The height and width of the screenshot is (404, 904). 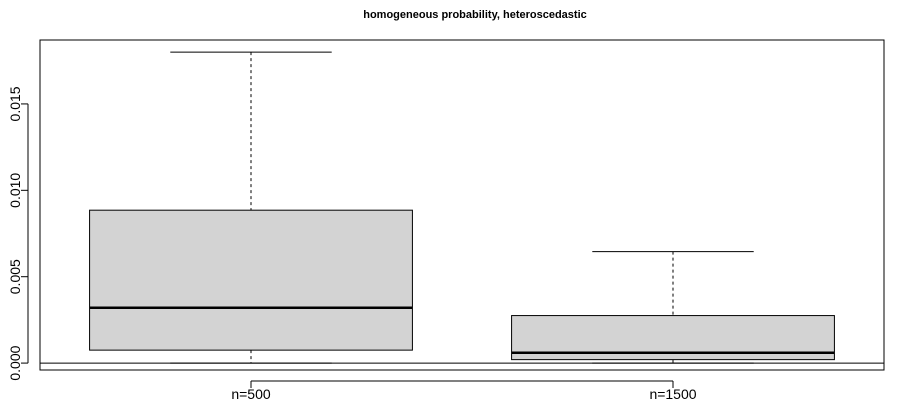 What do you see at coordinates (18, 233) in the screenshot?
I see `y-axis: 0.000 0.005 0.010 0.015` at bounding box center [18, 233].